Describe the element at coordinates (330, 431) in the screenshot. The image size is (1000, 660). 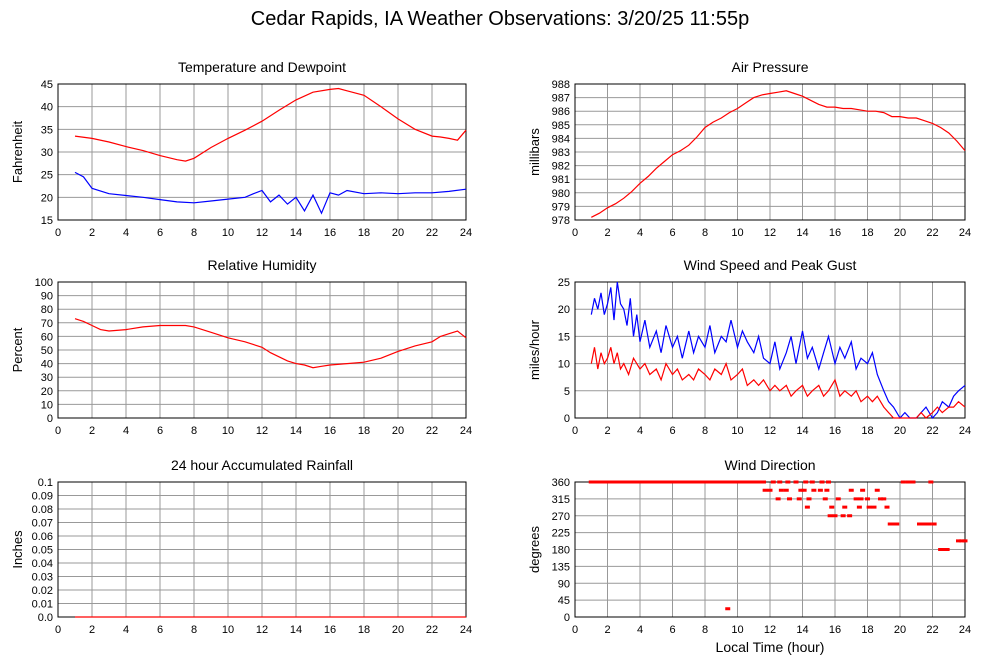
I see `x-tick-label: 16` at that location.